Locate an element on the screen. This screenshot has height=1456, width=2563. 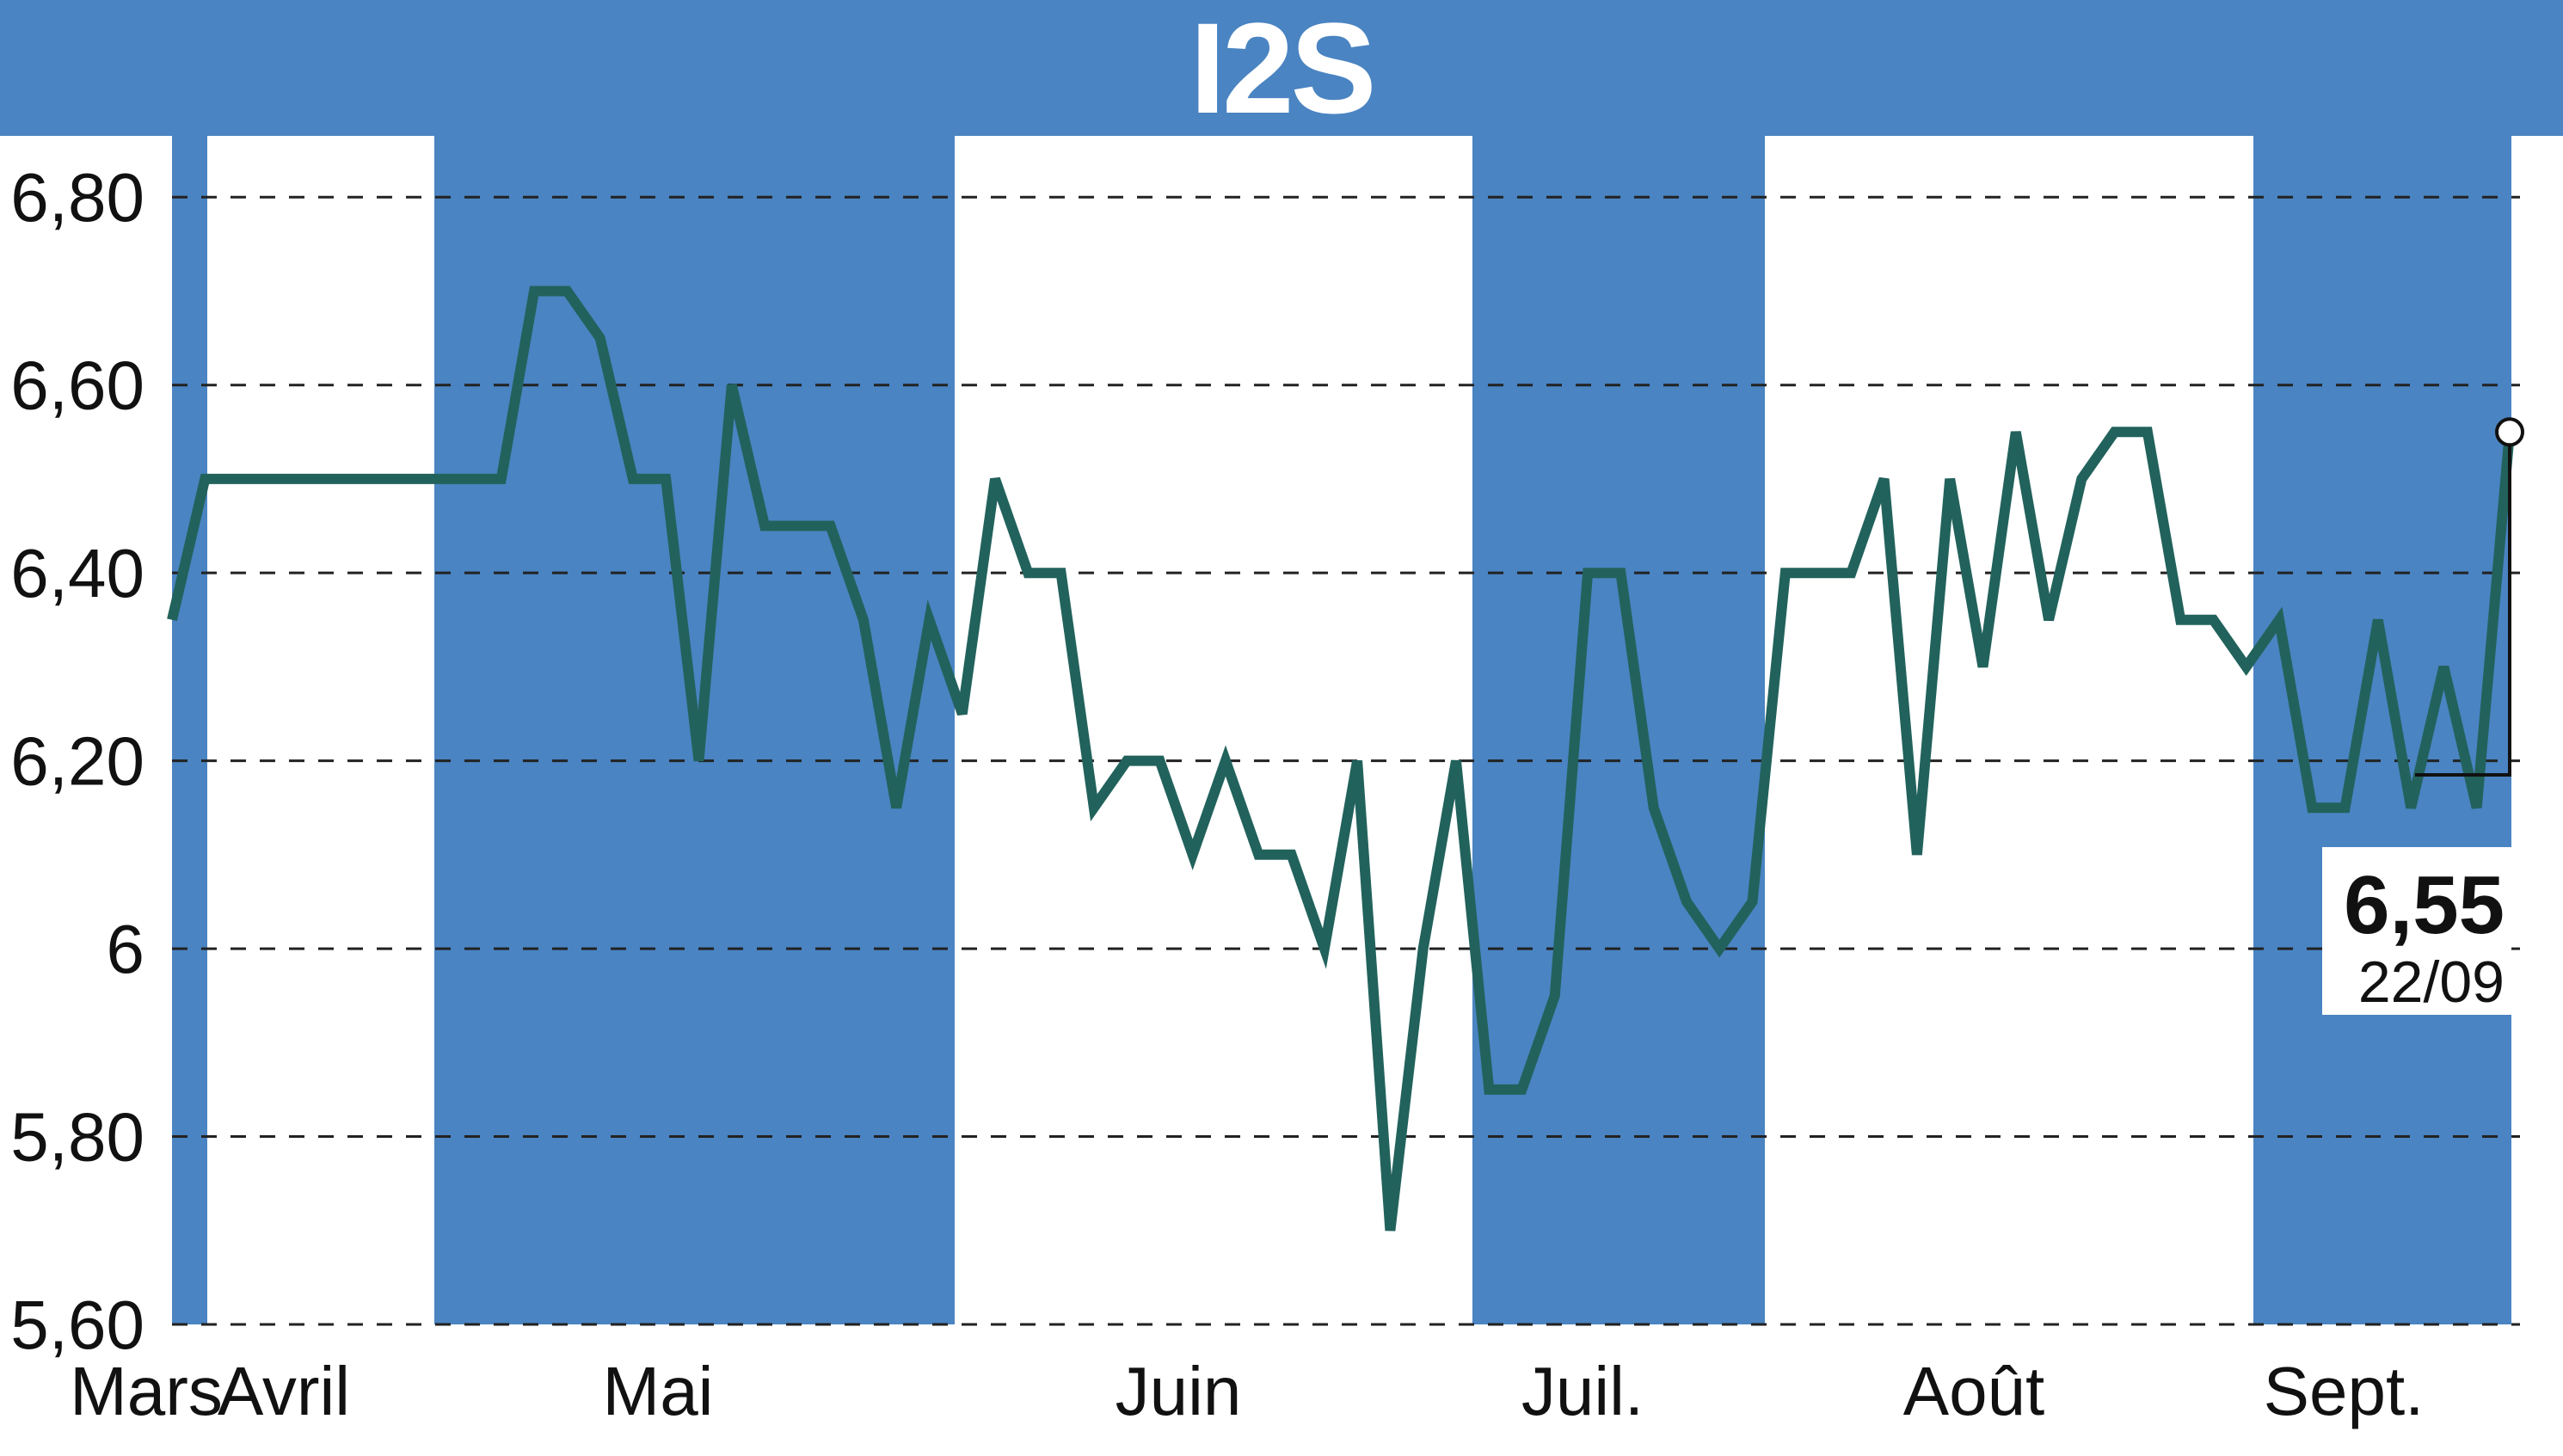
x-tick-label-juil: Juil. is located at coordinates (1582, 1391).